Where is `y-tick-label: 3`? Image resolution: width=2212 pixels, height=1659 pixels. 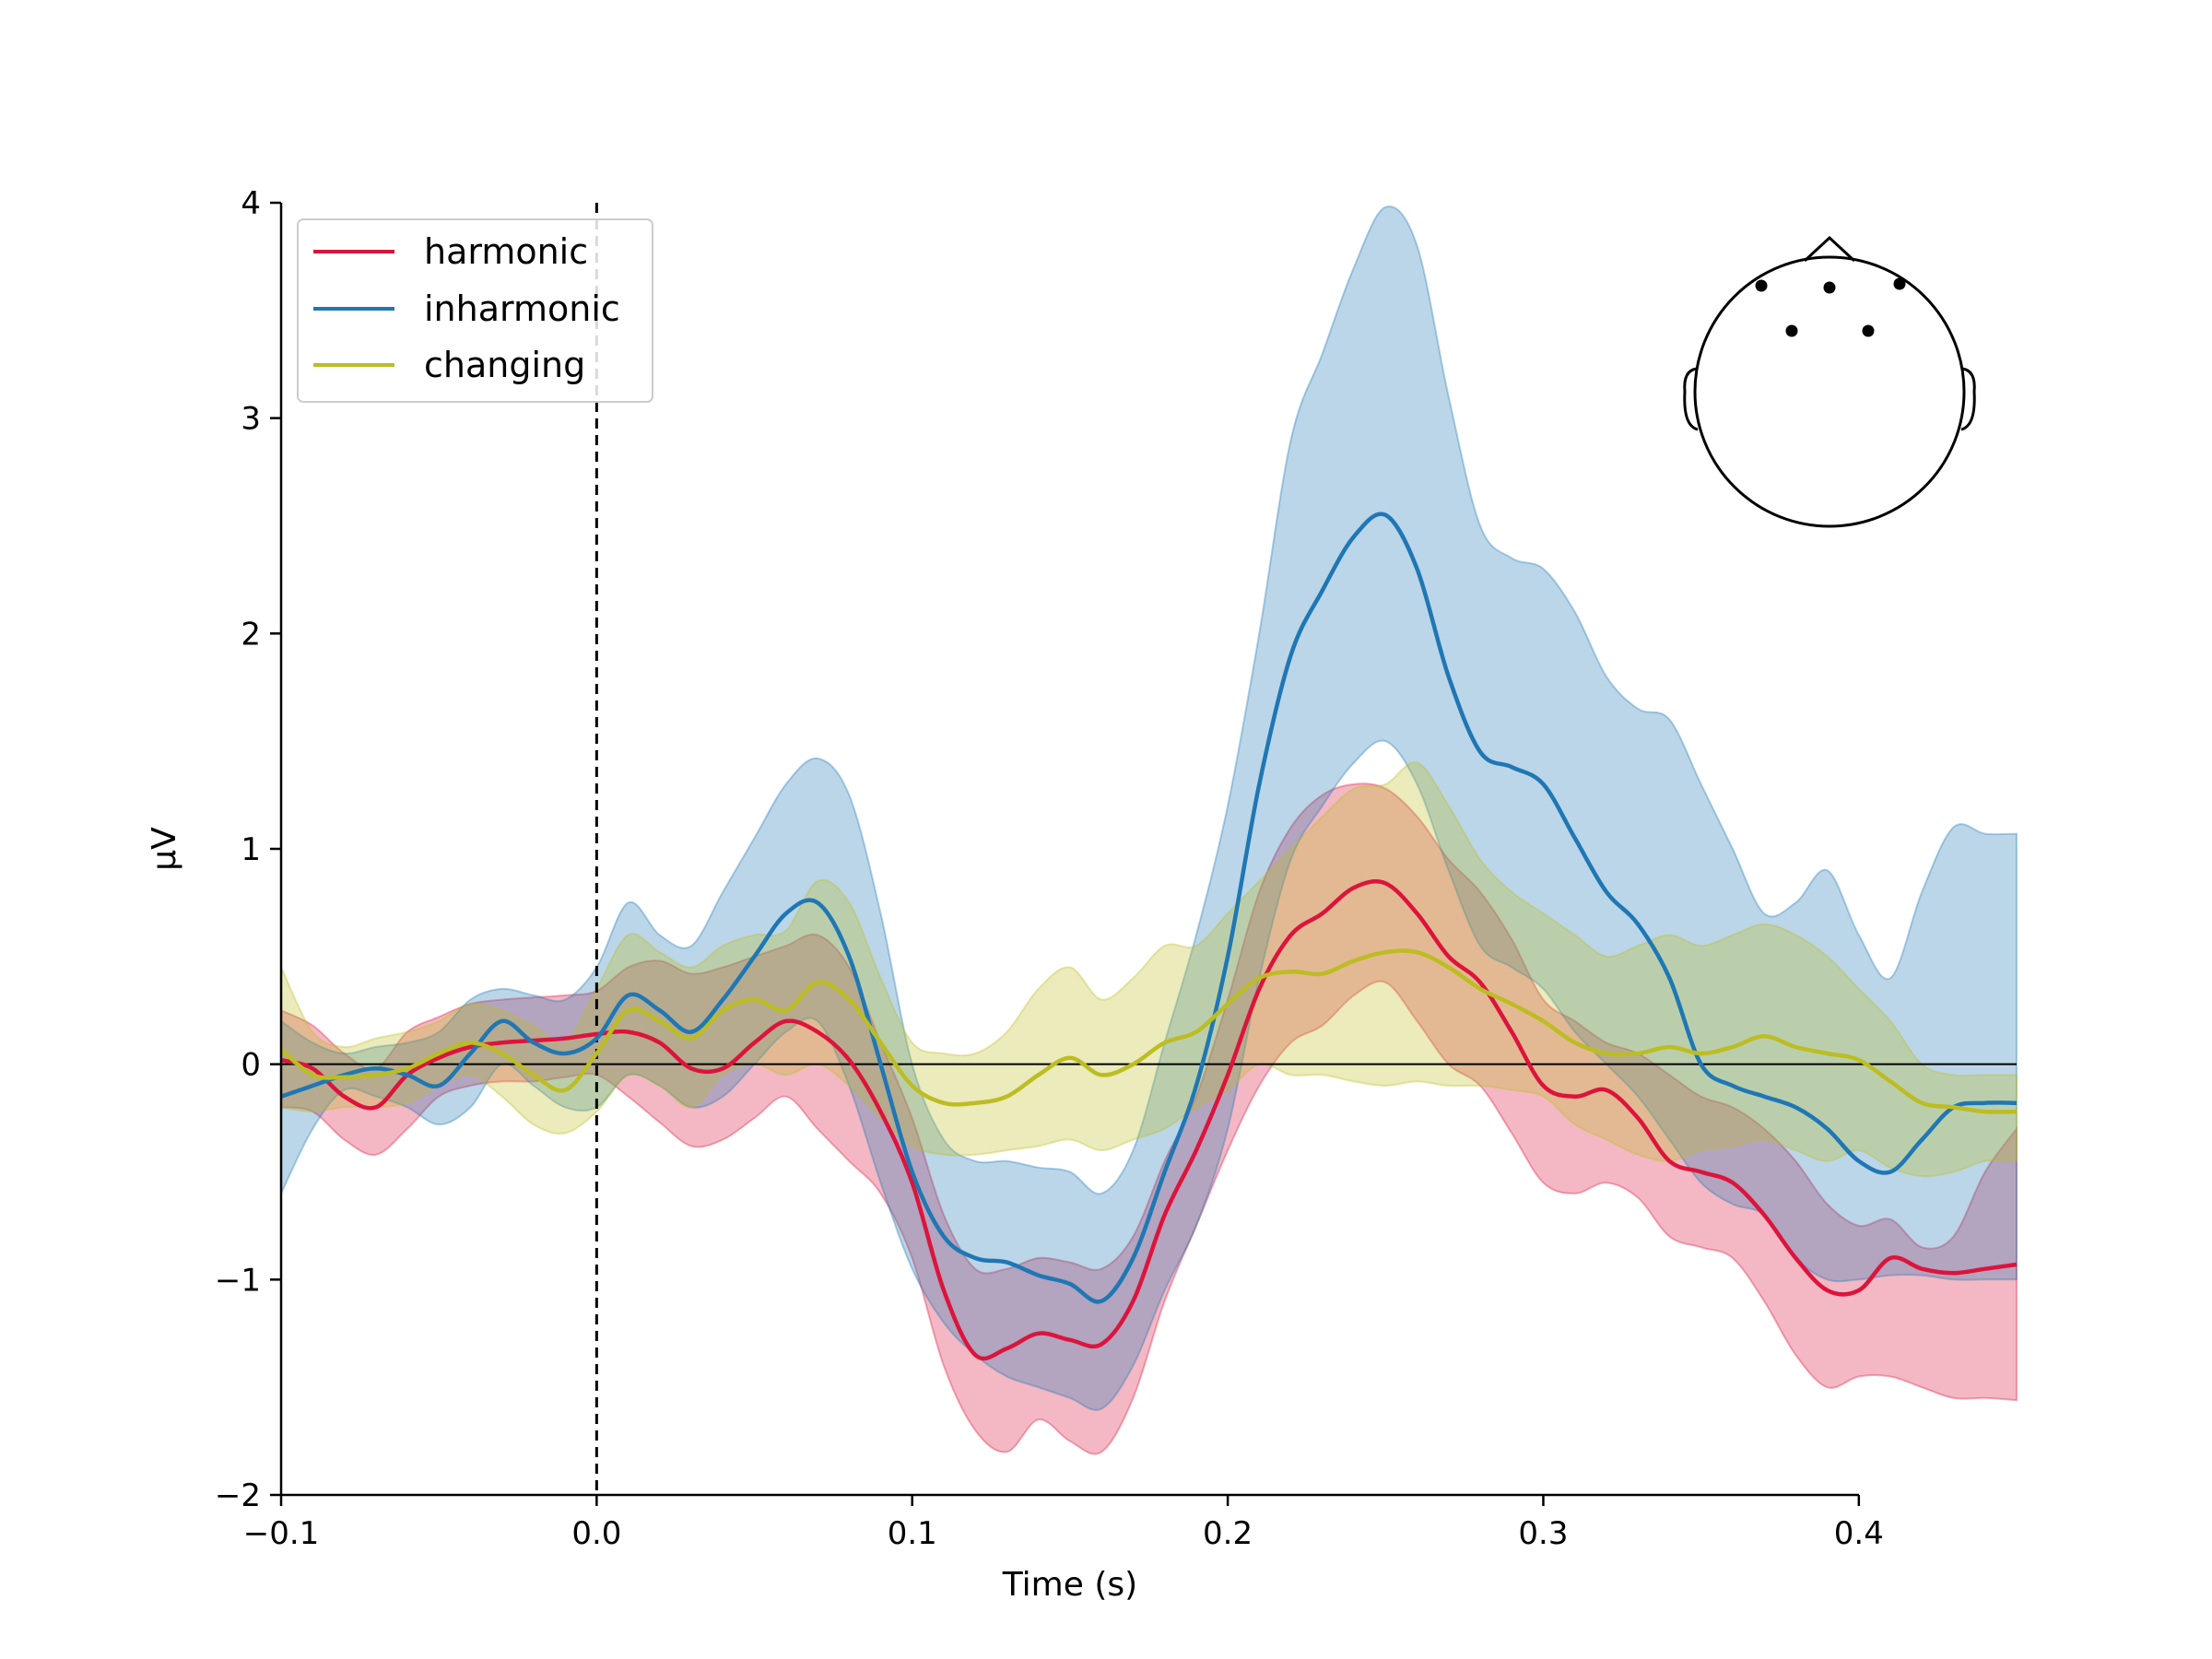
y-tick-label: 3 is located at coordinates (251, 419).